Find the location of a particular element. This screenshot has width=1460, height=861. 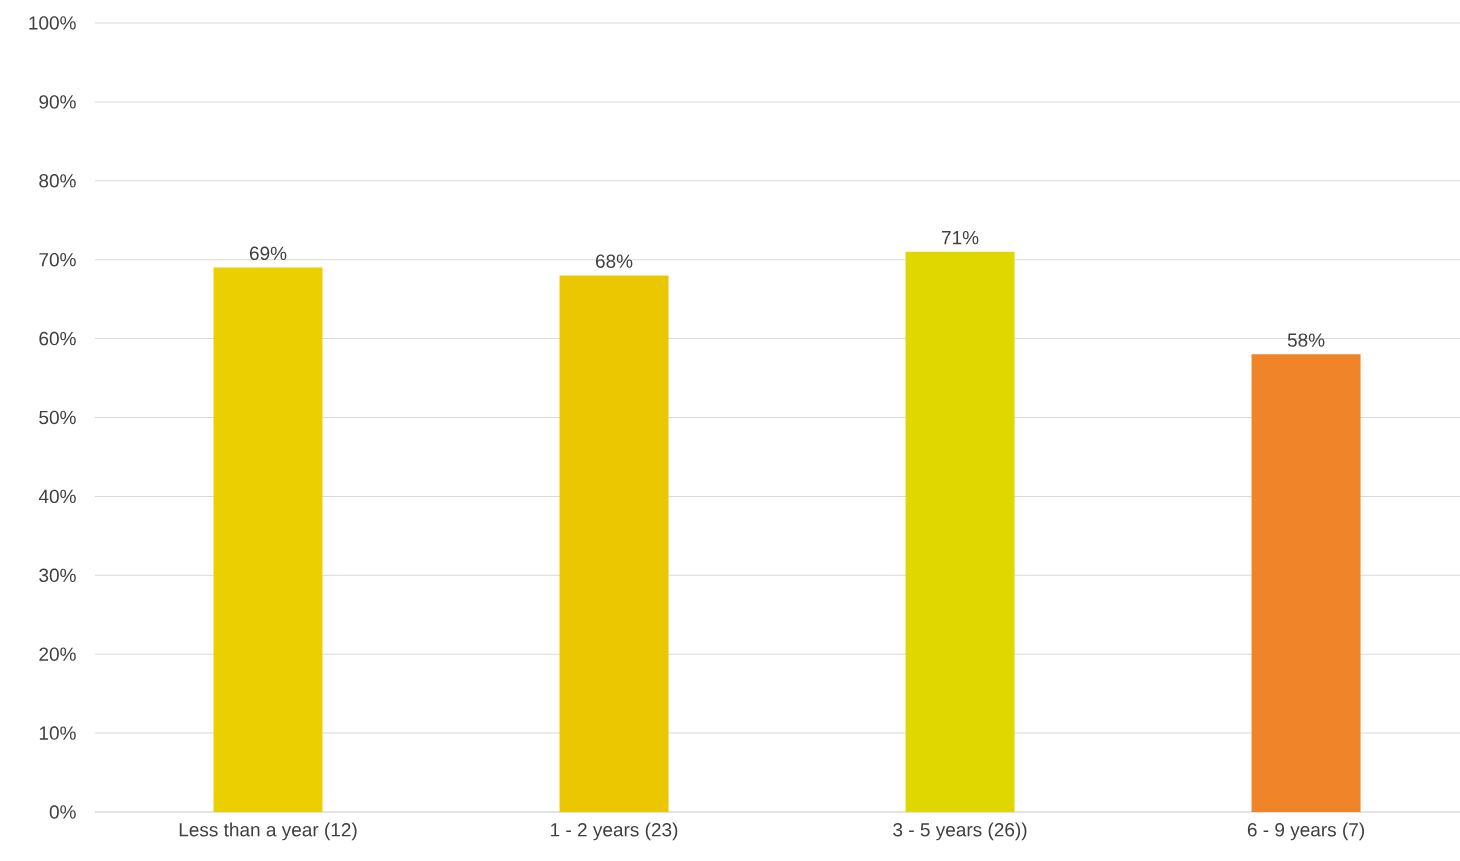

y-tick-label: 70% is located at coordinates (57, 259).